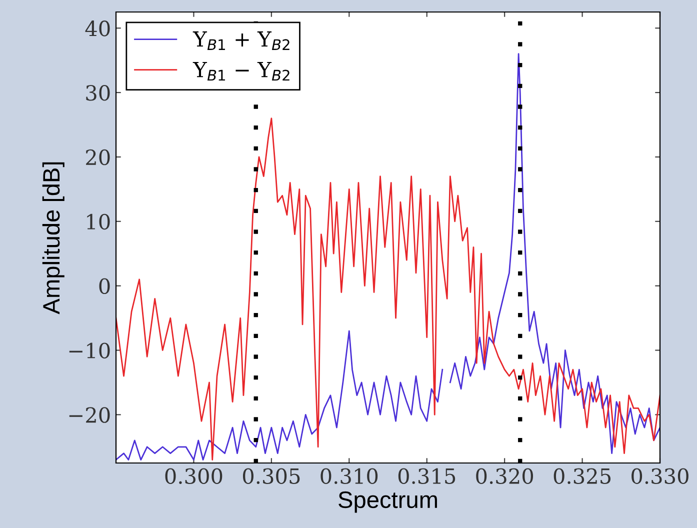  I want to click on y-tick-label: 0, so click(104, 286).